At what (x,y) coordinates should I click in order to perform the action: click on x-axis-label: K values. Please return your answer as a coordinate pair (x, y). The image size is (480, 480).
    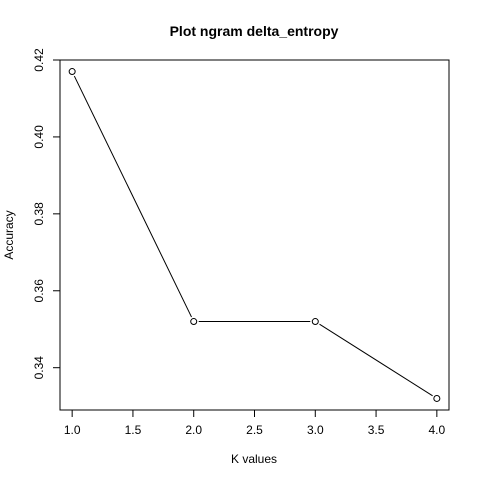
    Looking at the image, I should click on (254, 459).